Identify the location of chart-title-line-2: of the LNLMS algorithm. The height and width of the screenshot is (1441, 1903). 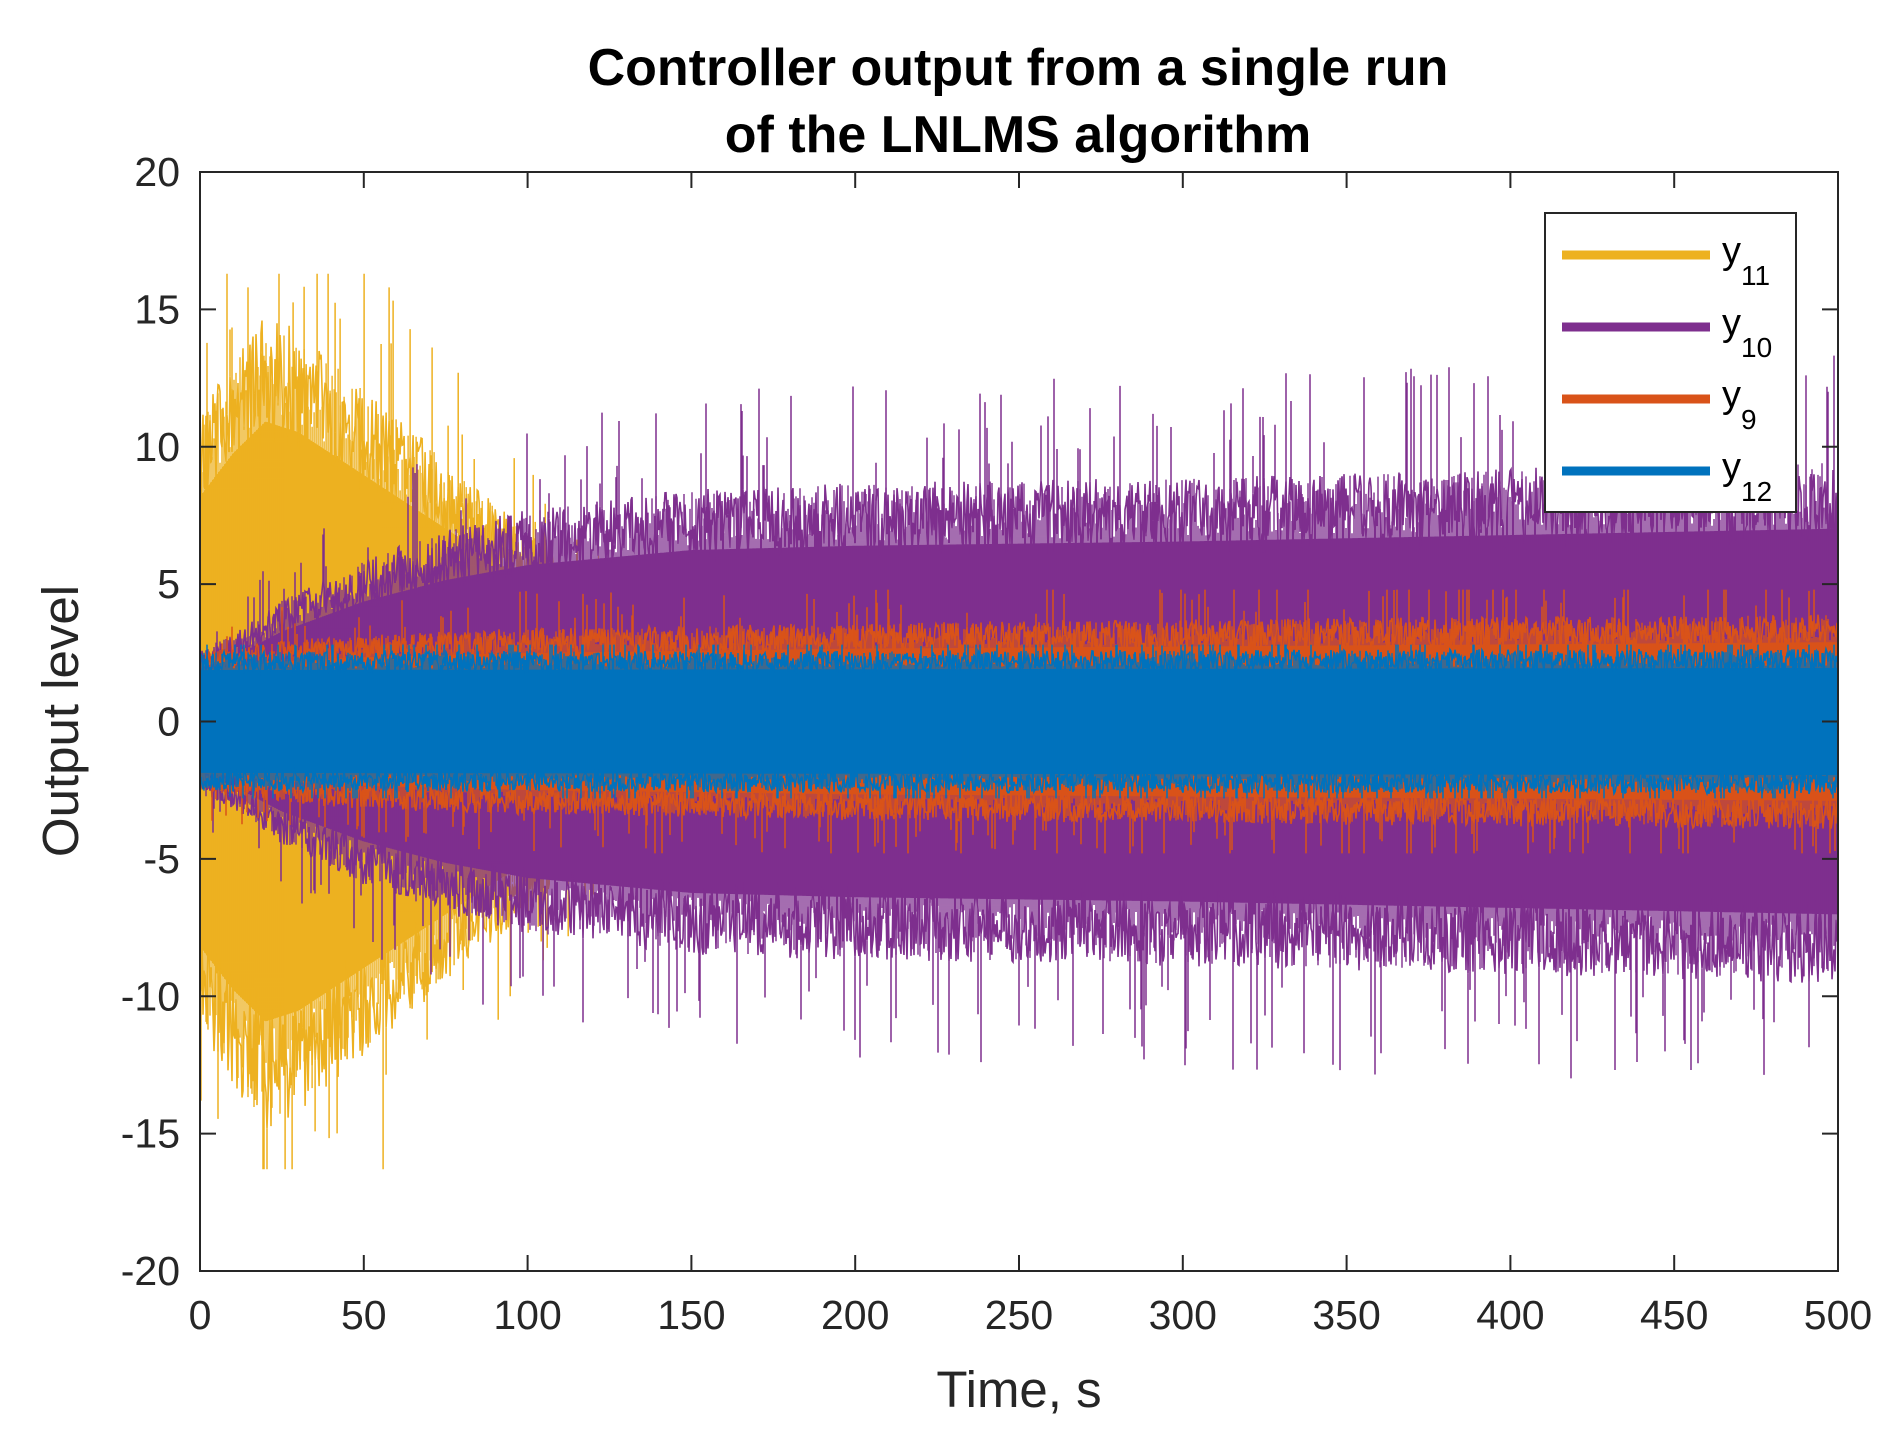
(1018, 135).